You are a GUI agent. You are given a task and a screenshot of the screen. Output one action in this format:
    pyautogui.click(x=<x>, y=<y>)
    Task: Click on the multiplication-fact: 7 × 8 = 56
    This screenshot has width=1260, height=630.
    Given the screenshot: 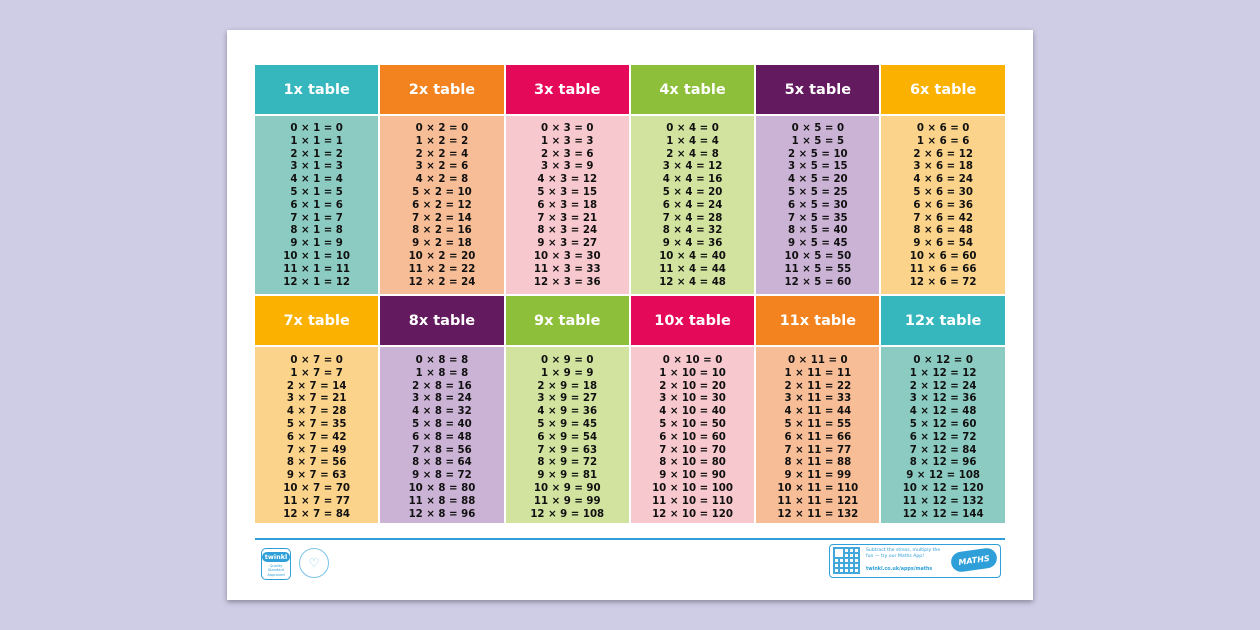 What is the action you would take?
    pyautogui.click(x=442, y=450)
    